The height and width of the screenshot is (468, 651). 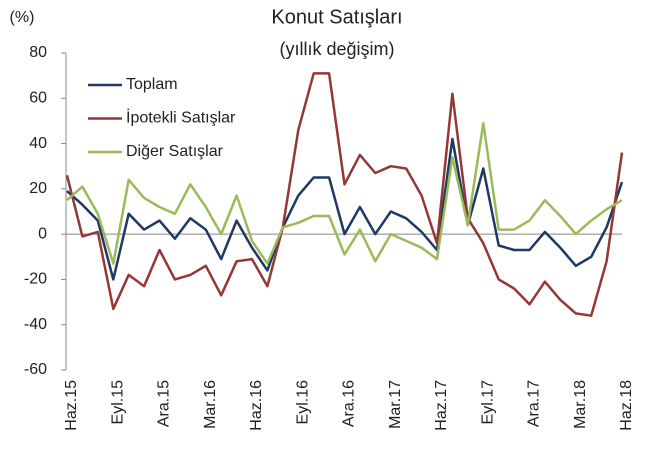 What do you see at coordinates (38, 98) in the screenshot?
I see `y-tick-label: 60` at bounding box center [38, 98].